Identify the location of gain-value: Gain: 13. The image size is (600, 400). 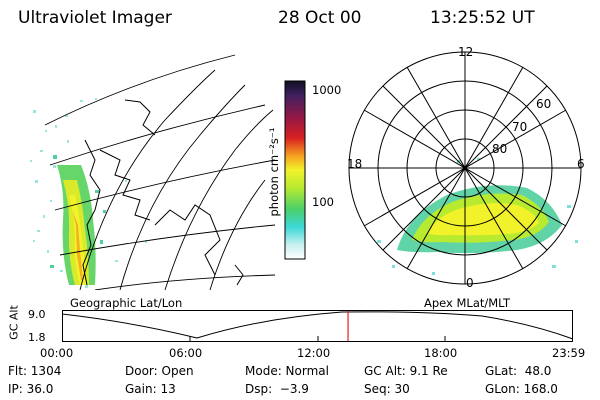
(150, 389).